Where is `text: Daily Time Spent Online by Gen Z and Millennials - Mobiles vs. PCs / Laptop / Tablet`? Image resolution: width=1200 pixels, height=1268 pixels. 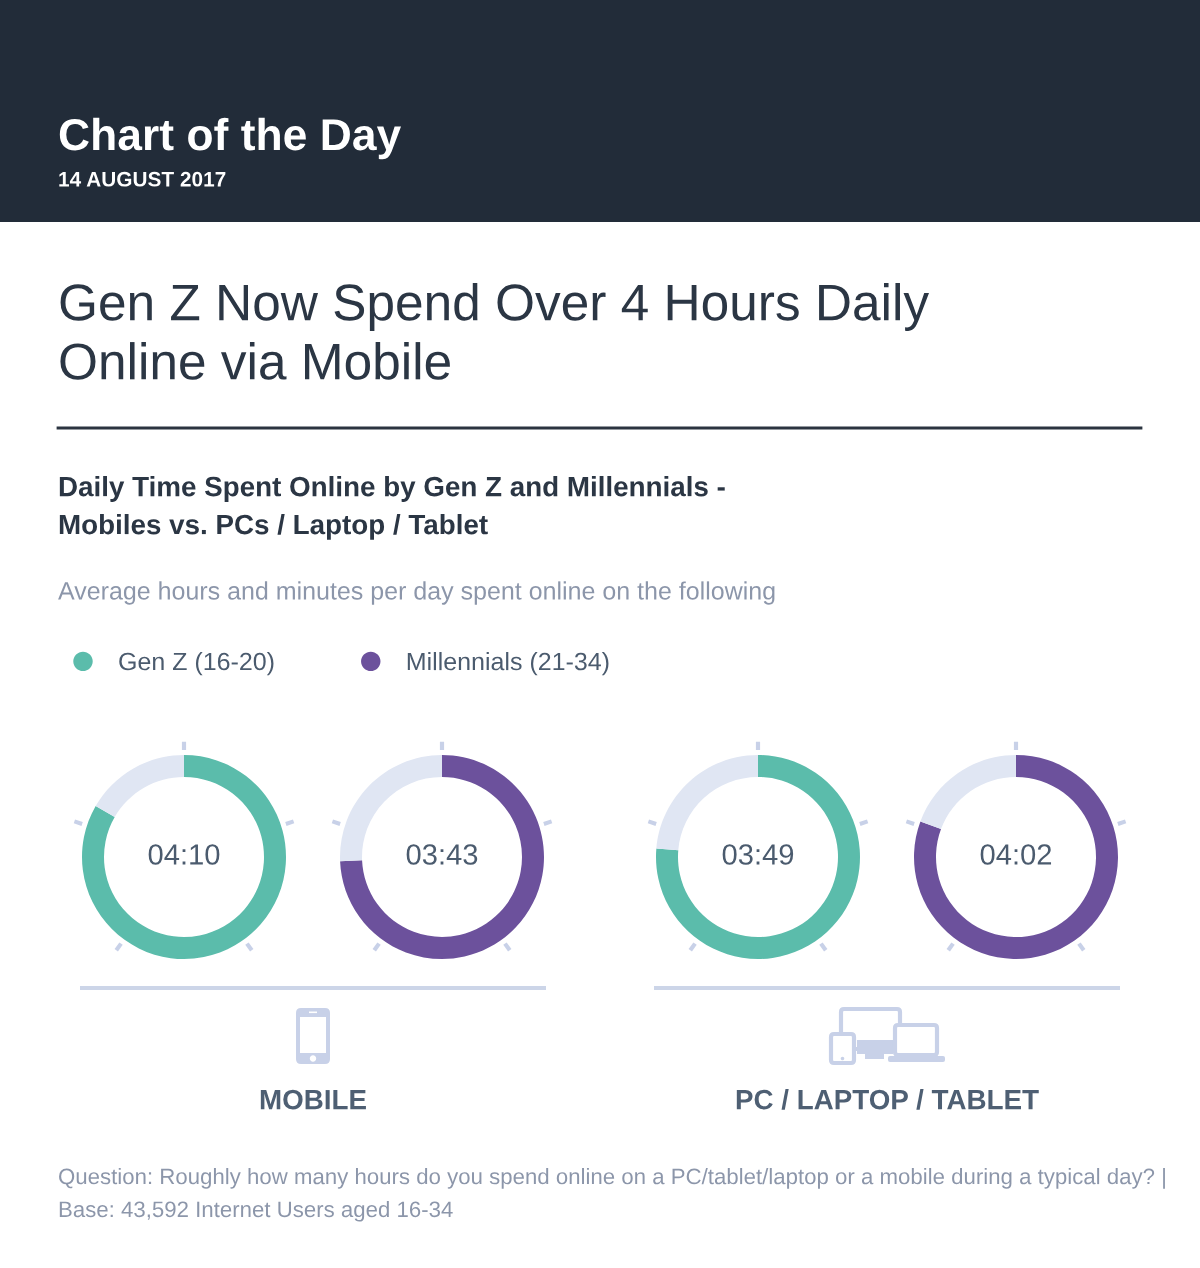 text: Daily Time Spent Online by Gen Z and Millennials - Mobiles vs. PCs / Laptop / Tablet is located at coordinates (392, 508).